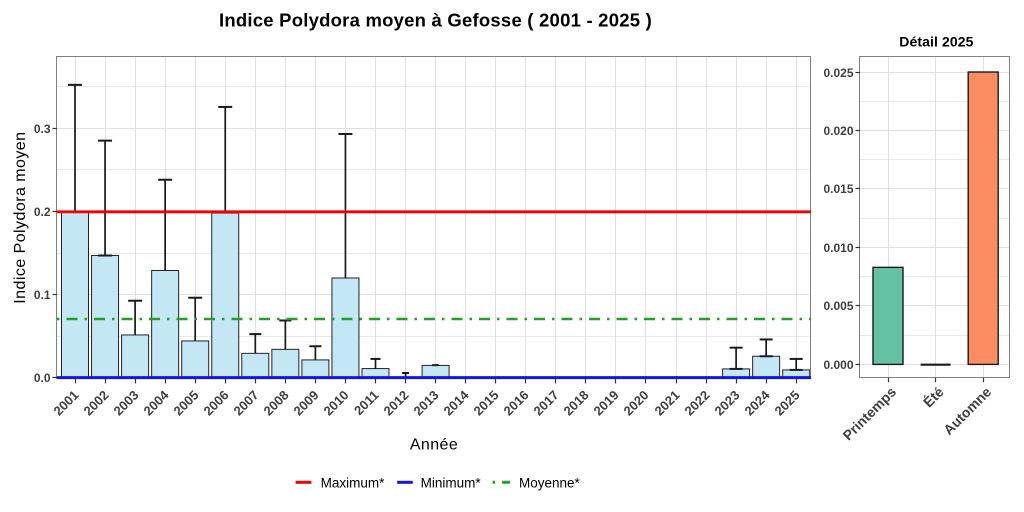 Image resolution: width=1024 pixels, height=512 pixels. What do you see at coordinates (838, 365) in the screenshot?
I see `svg-text: 0.000` at bounding box center [838, 365].